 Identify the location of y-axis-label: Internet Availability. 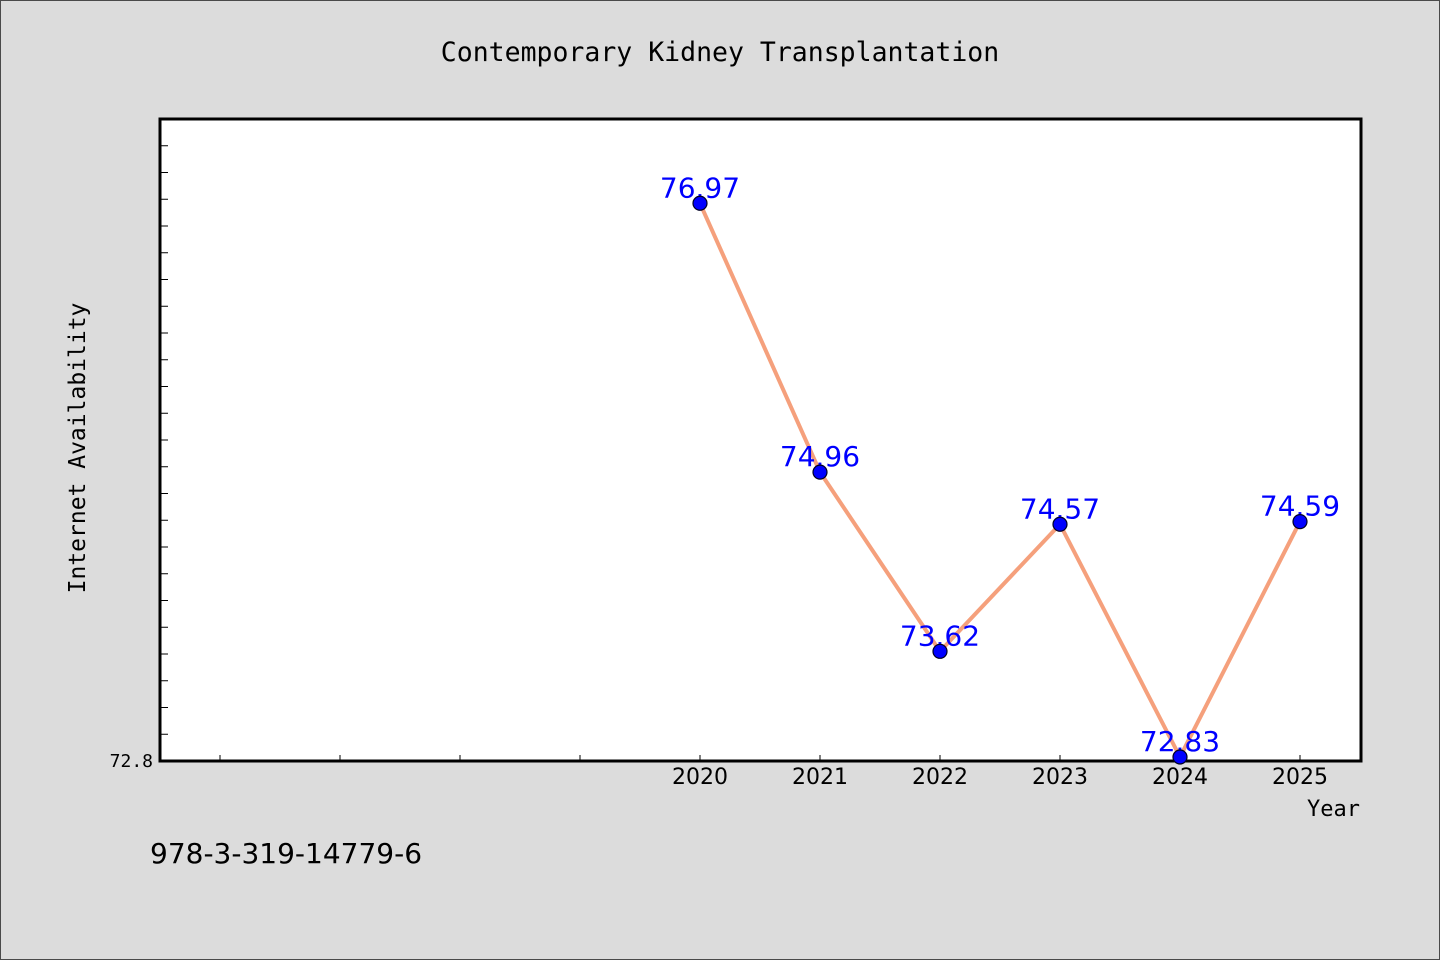
(78, 448).